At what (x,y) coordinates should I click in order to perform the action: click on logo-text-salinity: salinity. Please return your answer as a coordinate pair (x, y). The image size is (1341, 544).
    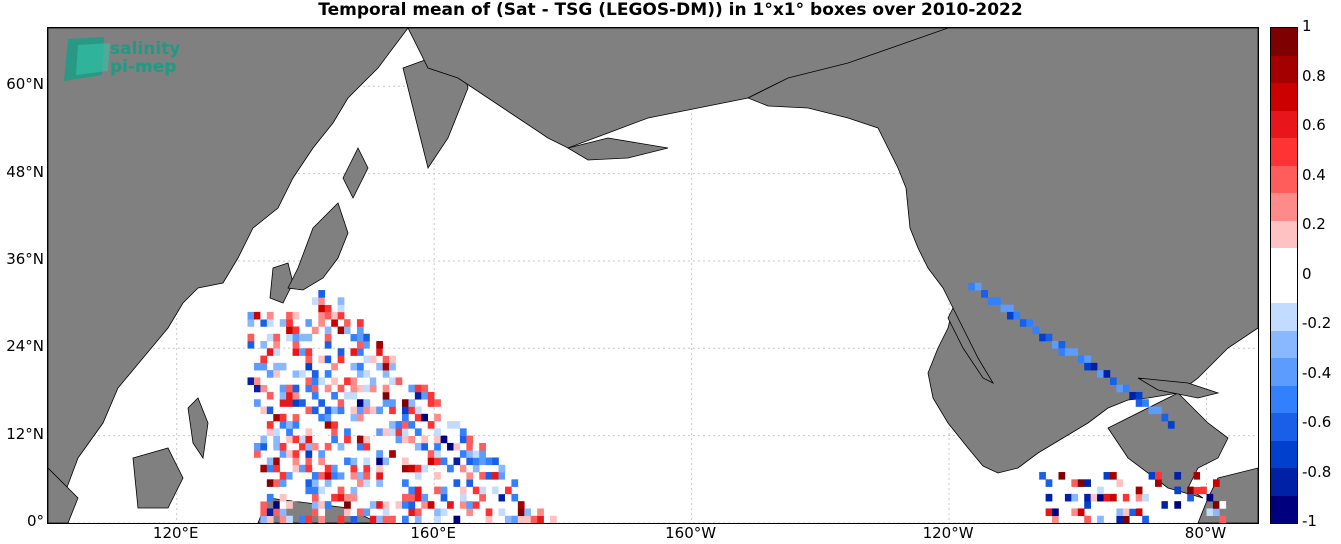
    Looking at the image, I should click on (145, 49).